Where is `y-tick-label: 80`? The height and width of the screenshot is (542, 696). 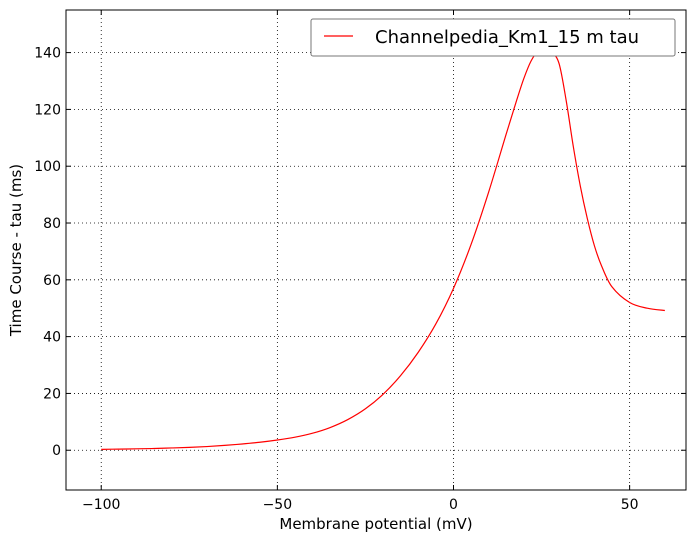
y-tick-label: 80 is located at coordinates (52, 224).